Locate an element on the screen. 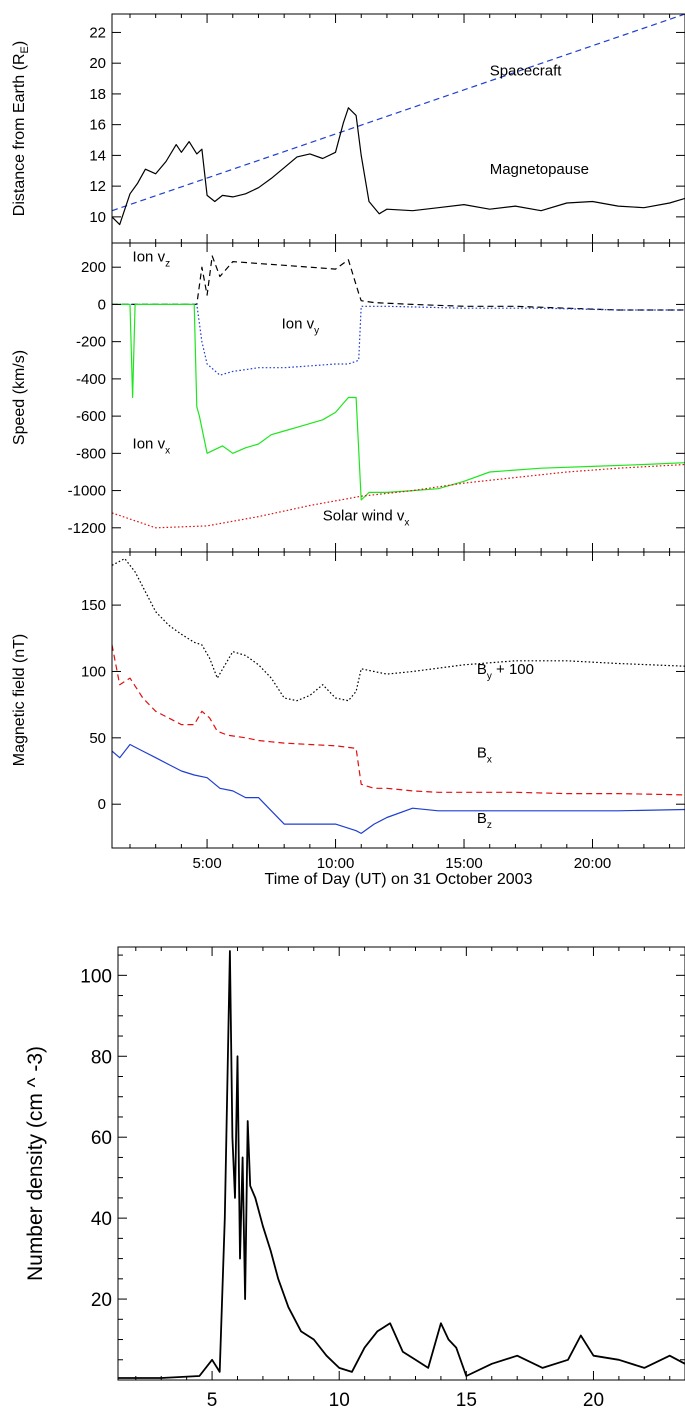  y-tick-label: 12 is located at coordinates (97, 186).